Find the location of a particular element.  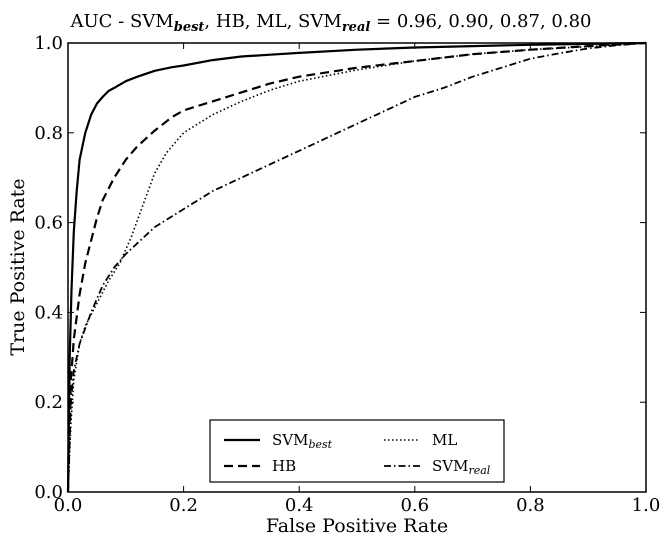

x-tick-label: 0.8 is located at coordinates (530, 505).